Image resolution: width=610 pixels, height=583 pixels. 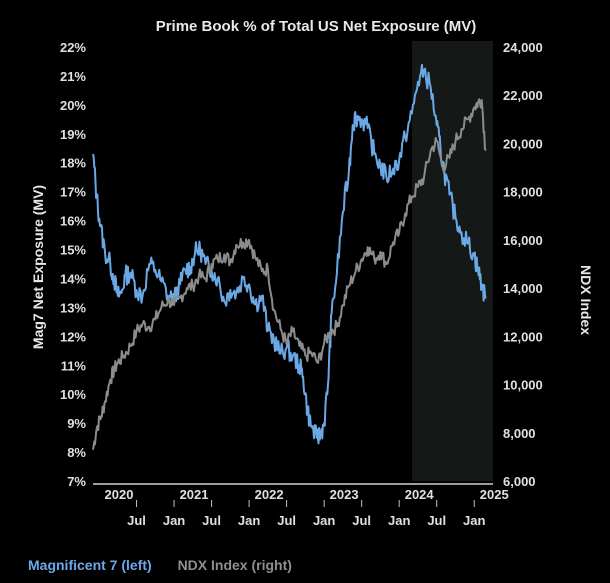 What do you see at coordinates (452, 261) in the screenshot?
I see `shaded-region` at bounding box center [452, 261].